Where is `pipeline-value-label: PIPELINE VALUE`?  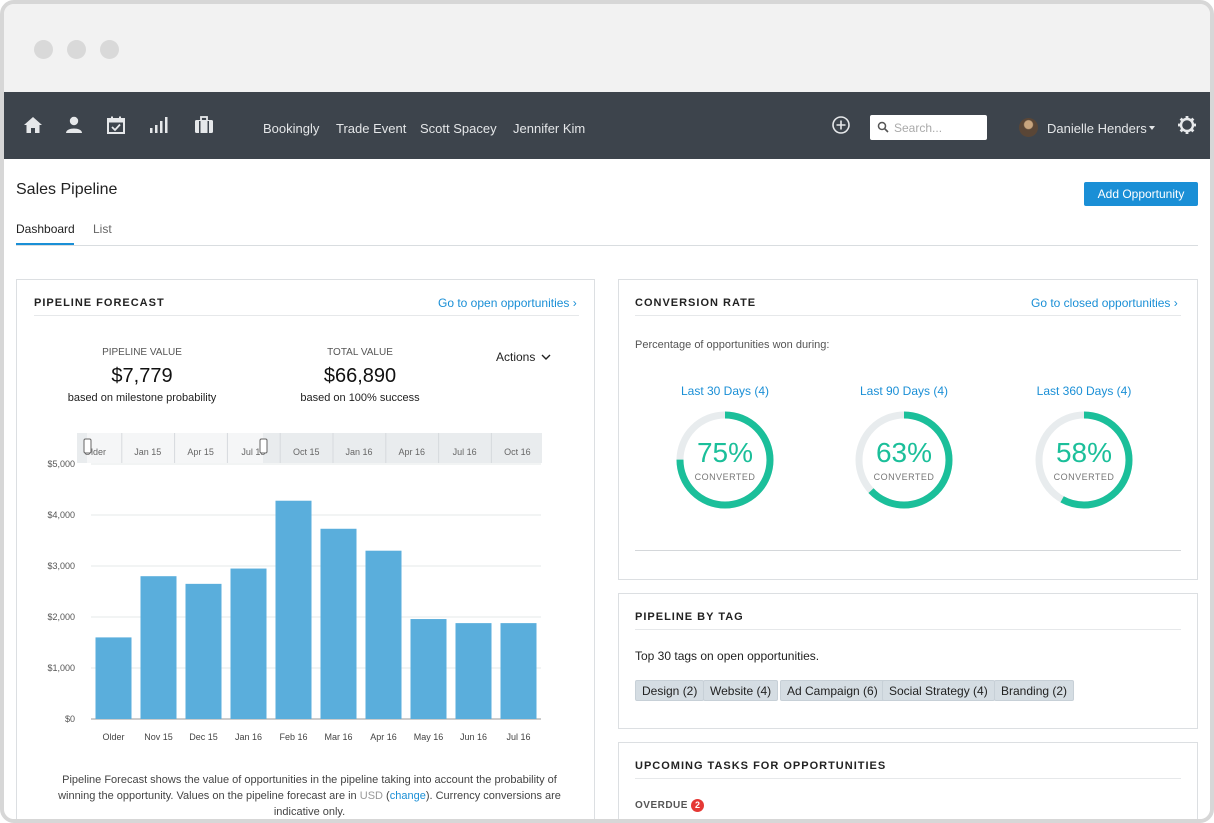
pipeline-value-label: PIPELINE VALUE is located at coordinates (142, 352).